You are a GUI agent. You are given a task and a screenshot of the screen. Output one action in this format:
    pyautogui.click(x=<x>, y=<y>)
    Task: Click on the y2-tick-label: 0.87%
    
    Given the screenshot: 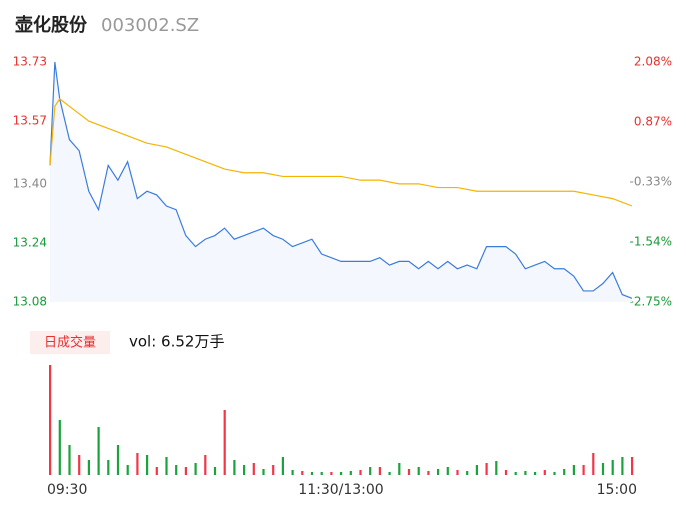 What is the action you would take?
    pyautogui.click(x=653, y=122)
    